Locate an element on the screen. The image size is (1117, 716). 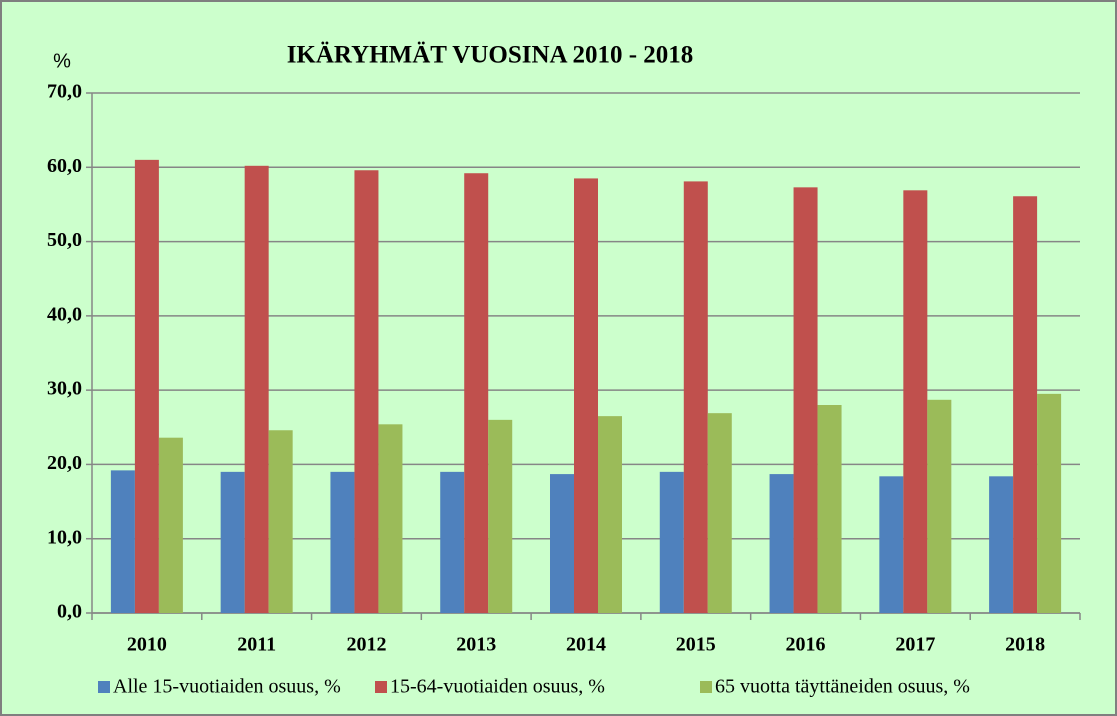
y-tick-label: 70,0 is located at coordinates (64, 92).